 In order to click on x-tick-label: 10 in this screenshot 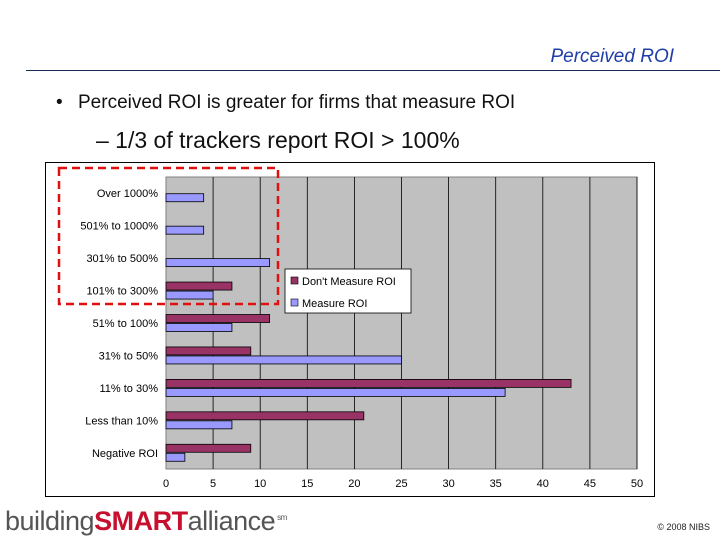, I will do `click(260, 484)`.